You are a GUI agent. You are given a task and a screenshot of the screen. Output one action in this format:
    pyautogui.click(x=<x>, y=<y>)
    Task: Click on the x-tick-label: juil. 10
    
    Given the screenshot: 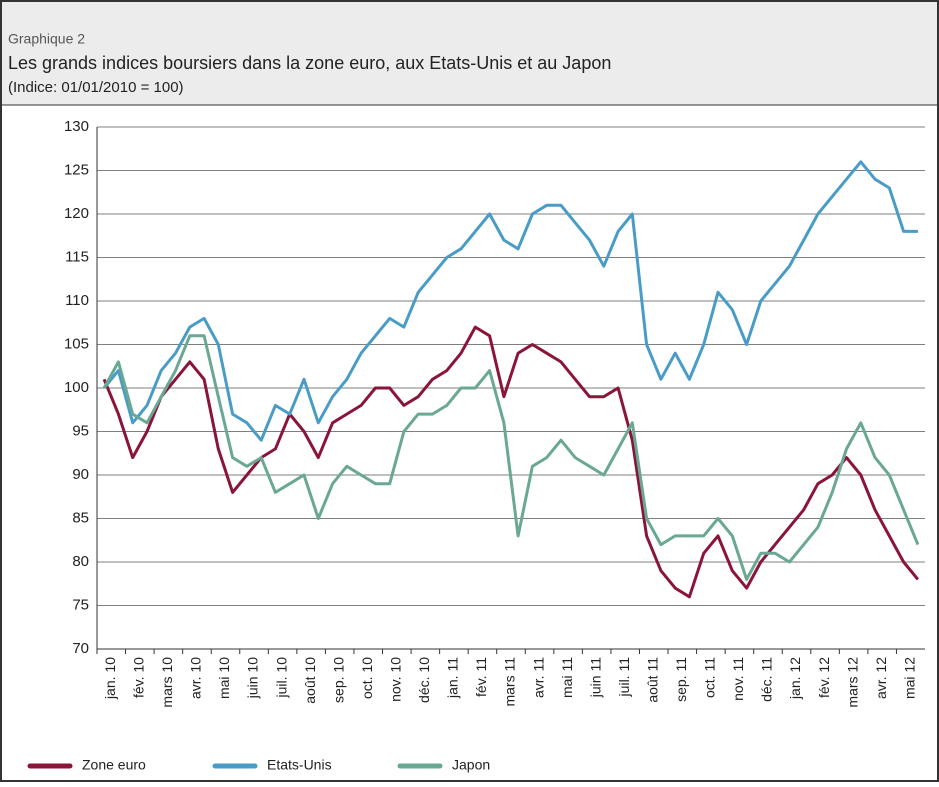 What is the action you would take?
    pyautogui.click(x=281, y=678)
    